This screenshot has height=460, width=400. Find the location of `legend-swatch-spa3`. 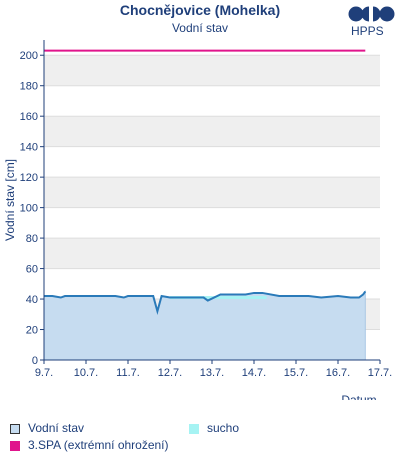

legend-swatch-spa3 is located at coordinates (15, 446).